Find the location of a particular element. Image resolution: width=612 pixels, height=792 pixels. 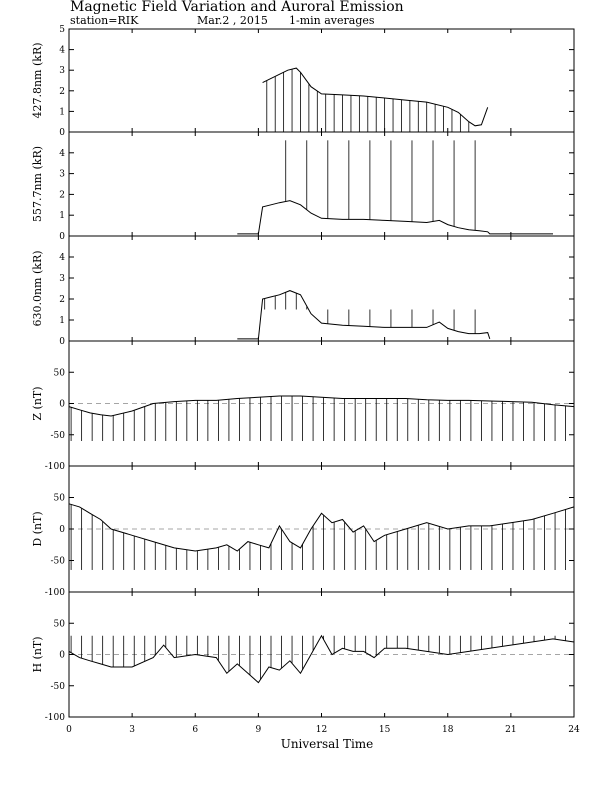

ytick-label-557: 1 is located at coordinates (62, 216).